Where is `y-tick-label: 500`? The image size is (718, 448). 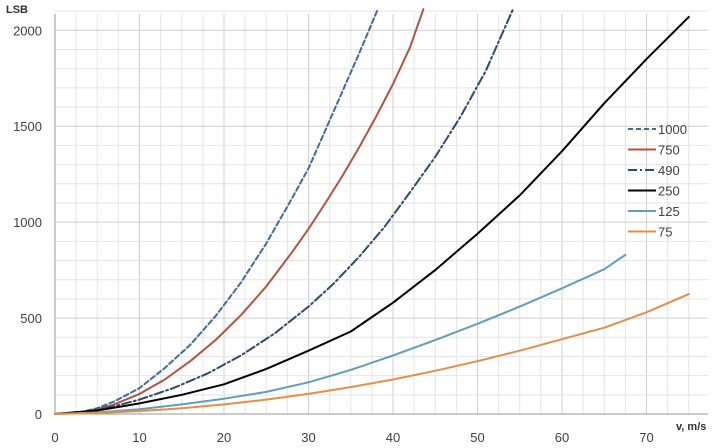 y-tick-label: 500 is located at coordinates (31, 318).